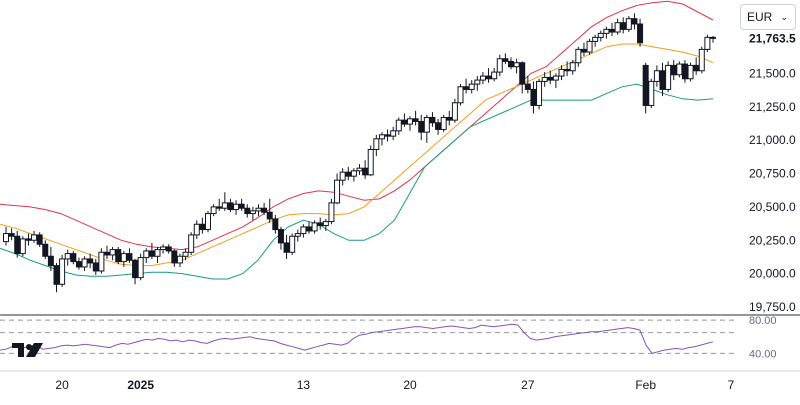 The width and height of the screenshot is (800, 405). I want to click on price-tick-label: 21,500.0, so click(772, 73).